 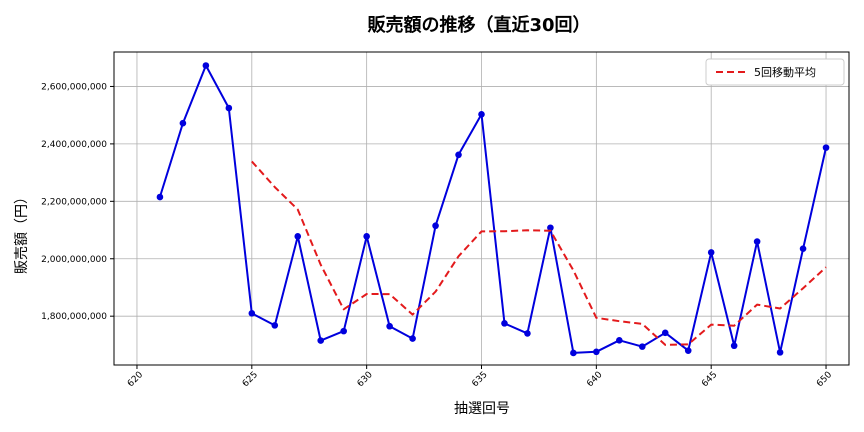 I want to click on y-tick-label: 2,200,000,000, so click(x=74, y=202).